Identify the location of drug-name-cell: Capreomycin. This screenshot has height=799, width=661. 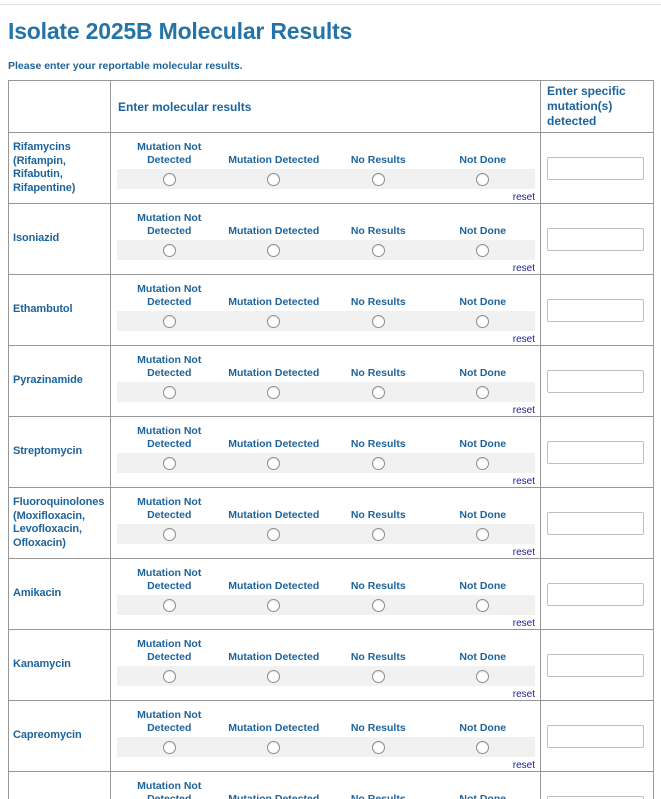
(59, 736).